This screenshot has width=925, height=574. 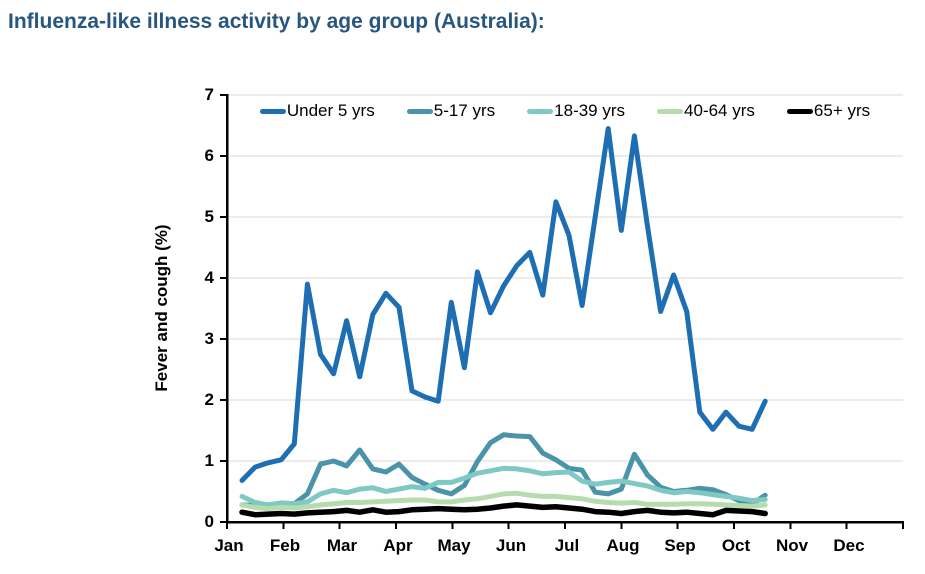 I want to click on legend-item-40-64: 40-64 yrs, so click(x=706, y=111).